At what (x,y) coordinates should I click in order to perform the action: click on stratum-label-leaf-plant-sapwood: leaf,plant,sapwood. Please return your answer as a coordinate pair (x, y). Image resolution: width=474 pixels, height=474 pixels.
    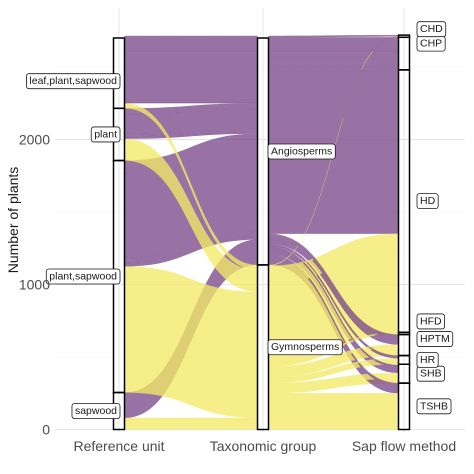
    Looking at the image, I should click on (73, 81).